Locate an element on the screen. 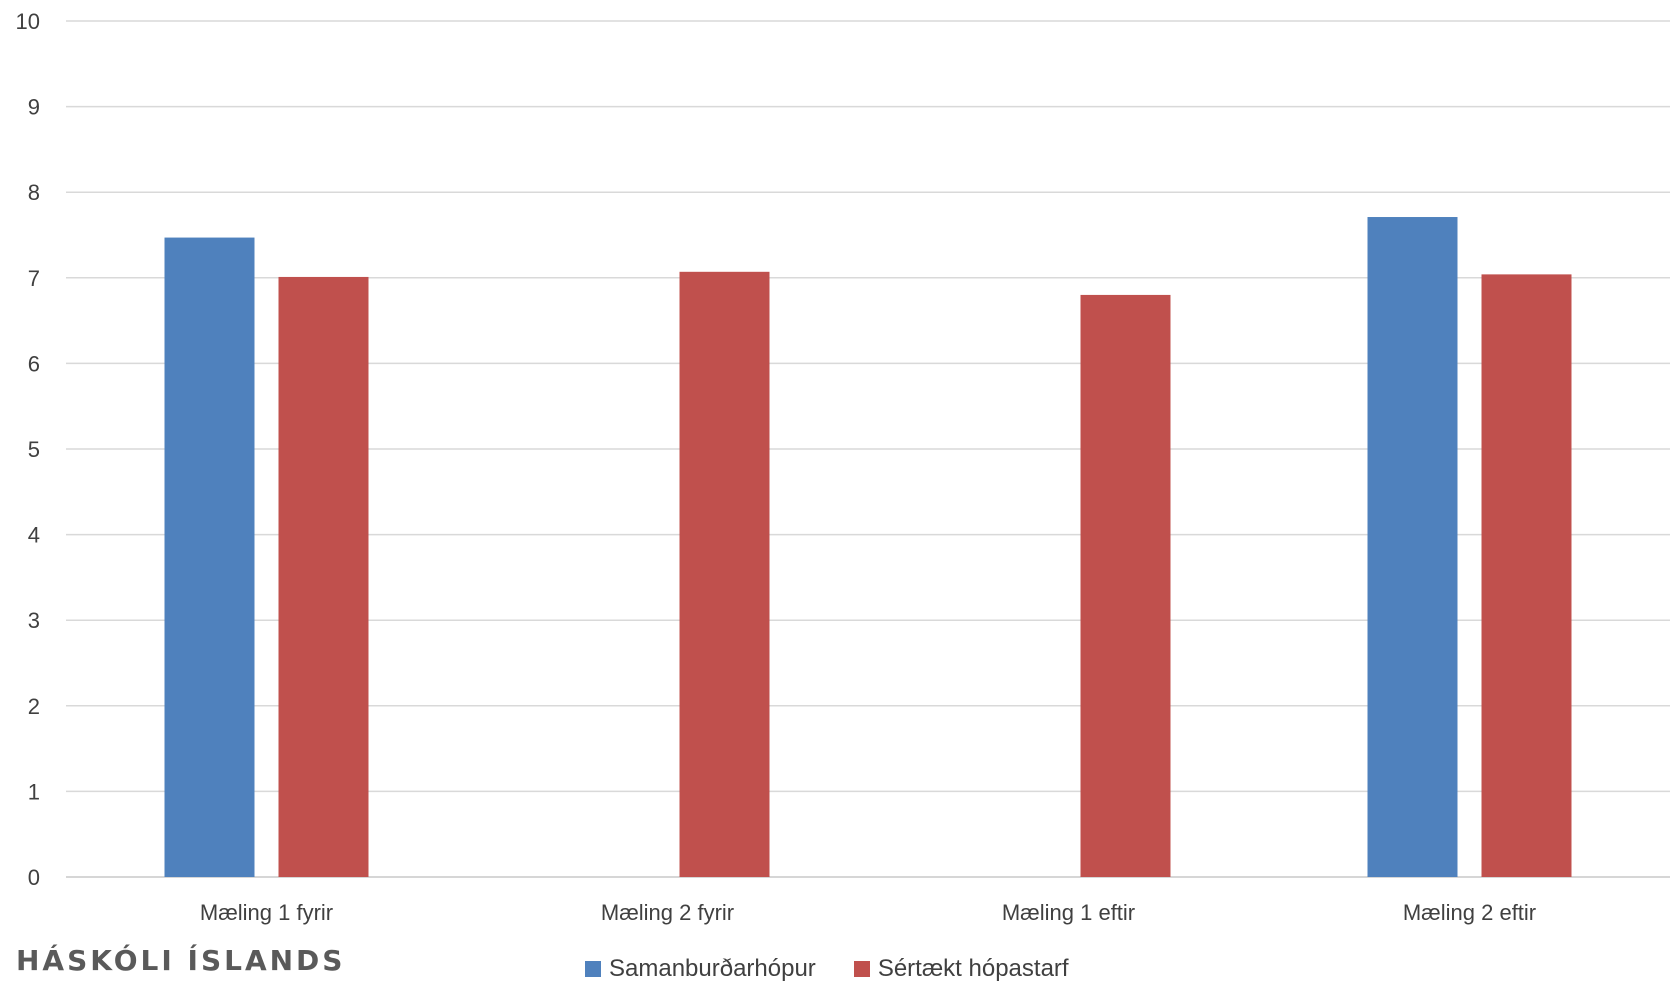 Image resolution: width=1670 pixels, height=988 pixels. y-tick-label: 7 is located at coordinates (34, 278).